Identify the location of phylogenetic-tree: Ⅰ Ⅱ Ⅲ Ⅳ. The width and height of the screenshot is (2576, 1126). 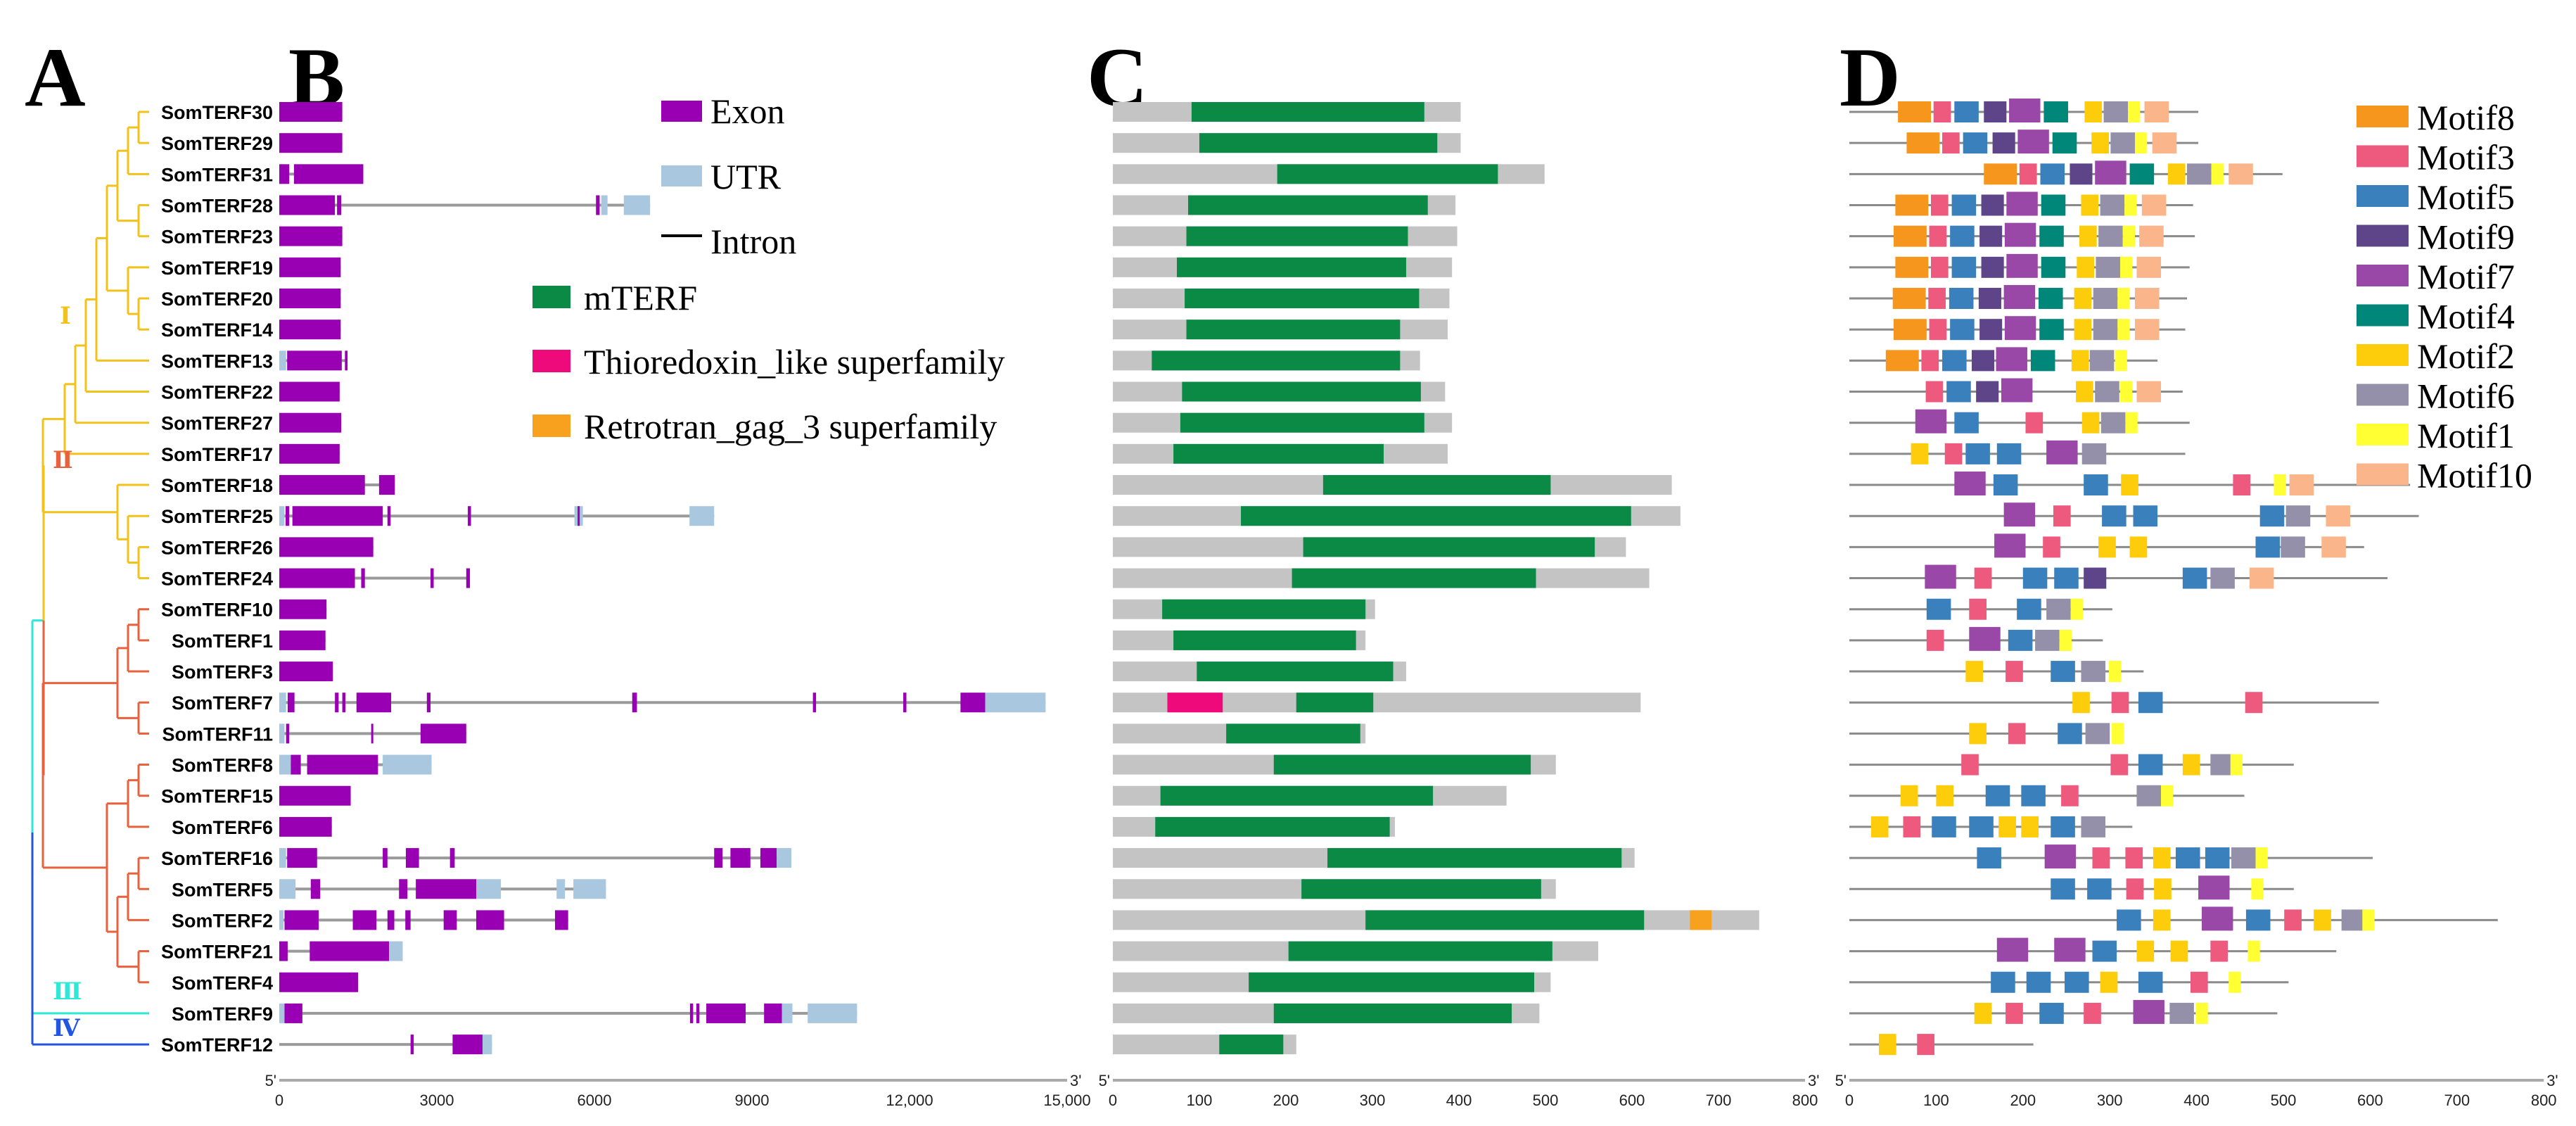
(90, 578).